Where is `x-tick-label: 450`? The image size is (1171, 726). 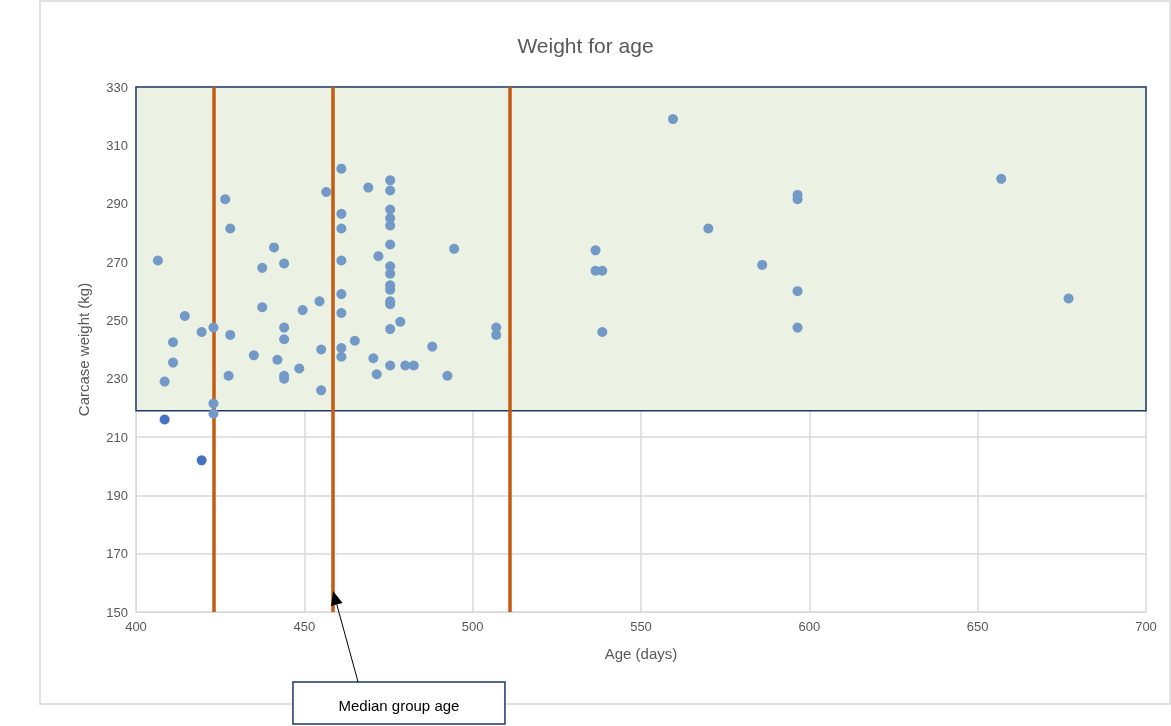
x-tick-label: 450 is located at coordinates (304, 626).